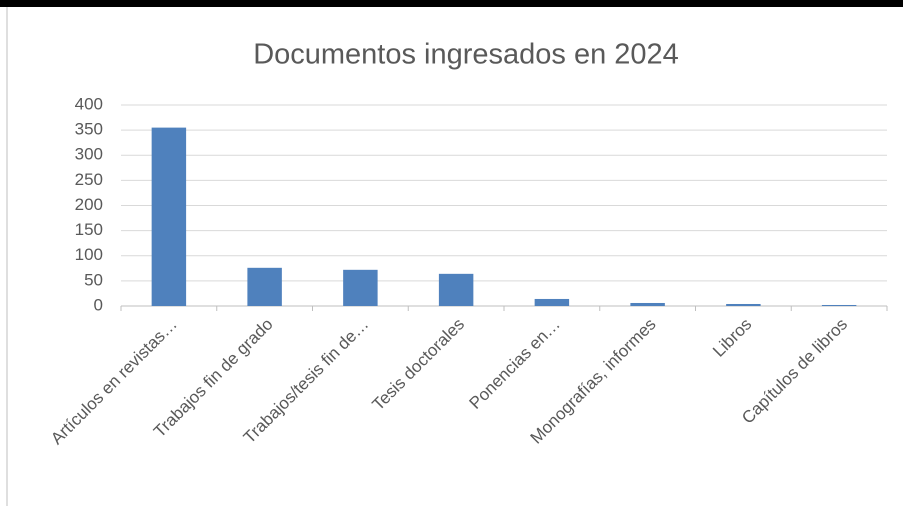 The image size is (903, 506). Describe the element at coordinates (89, 179) in the screenshot. I see `y-tick-label: 250` at that location.